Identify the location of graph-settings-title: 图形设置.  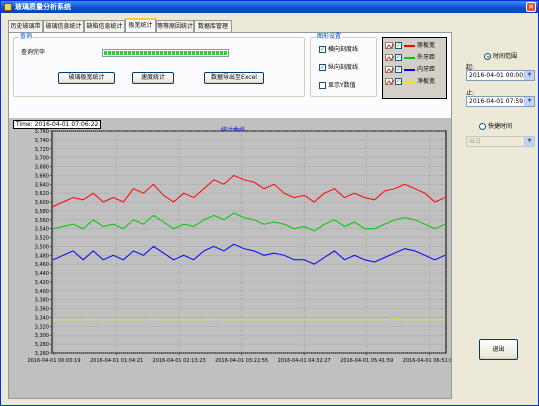
(329, 37).